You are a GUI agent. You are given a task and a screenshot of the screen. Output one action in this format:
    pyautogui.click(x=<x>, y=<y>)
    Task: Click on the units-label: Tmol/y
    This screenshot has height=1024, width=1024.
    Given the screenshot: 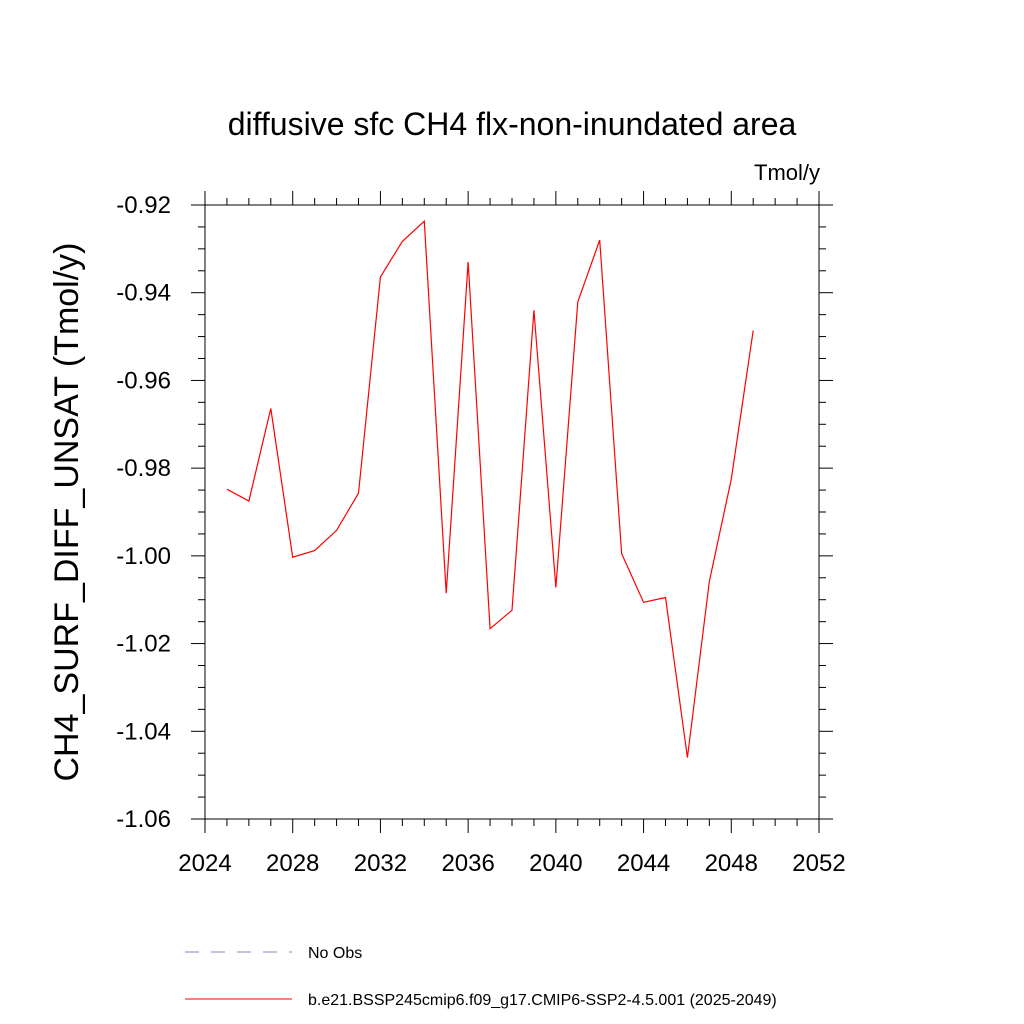 What is the action you would take?
    pyautogui.click(x=787, y=172)
    